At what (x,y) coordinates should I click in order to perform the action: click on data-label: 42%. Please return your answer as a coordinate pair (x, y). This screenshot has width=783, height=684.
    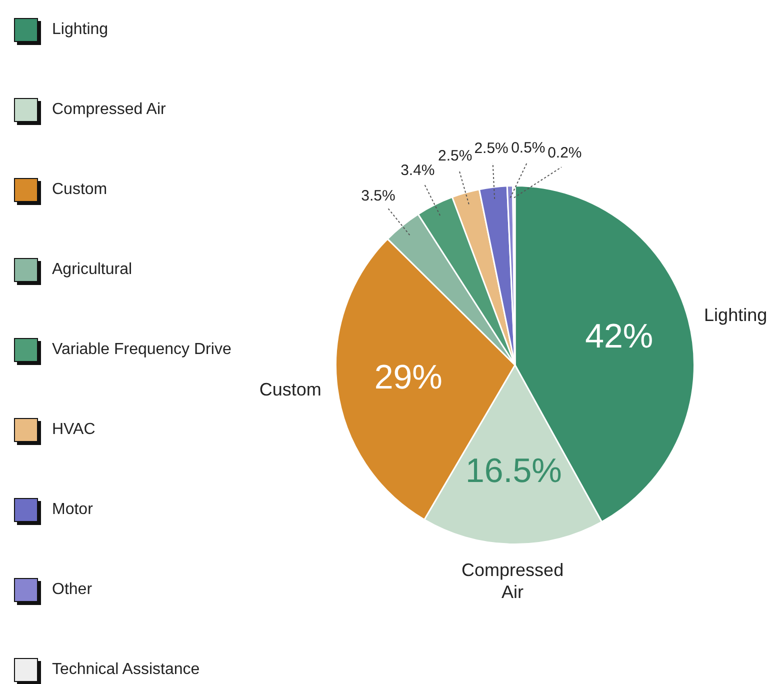
    Looking at the image, I should click on (619, 336).